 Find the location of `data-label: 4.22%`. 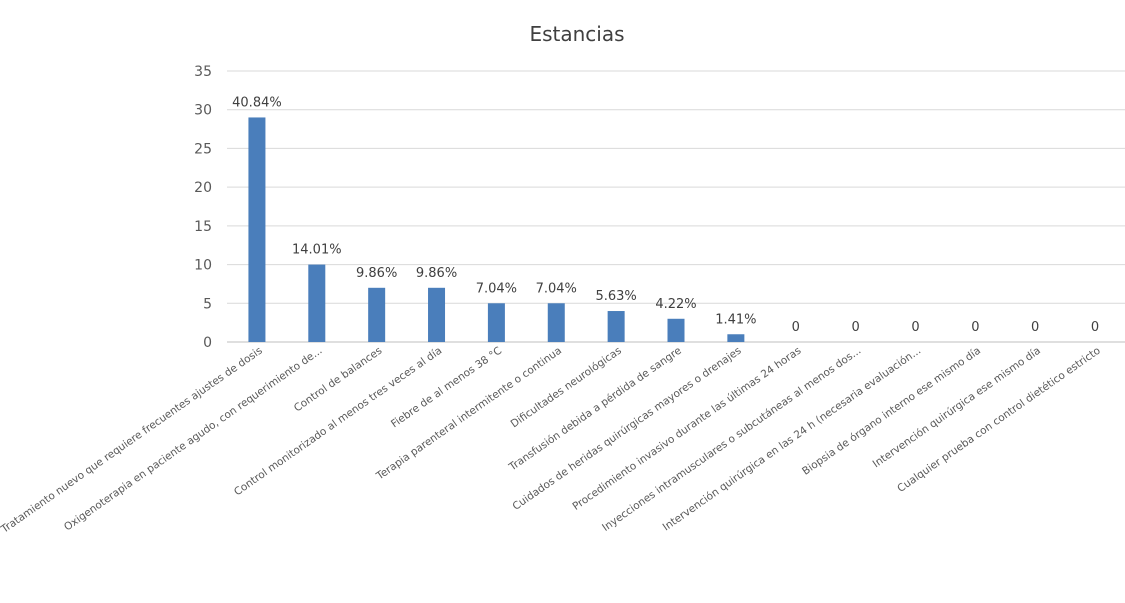

data-label: 4.22% is located at coordinates (675, 304).